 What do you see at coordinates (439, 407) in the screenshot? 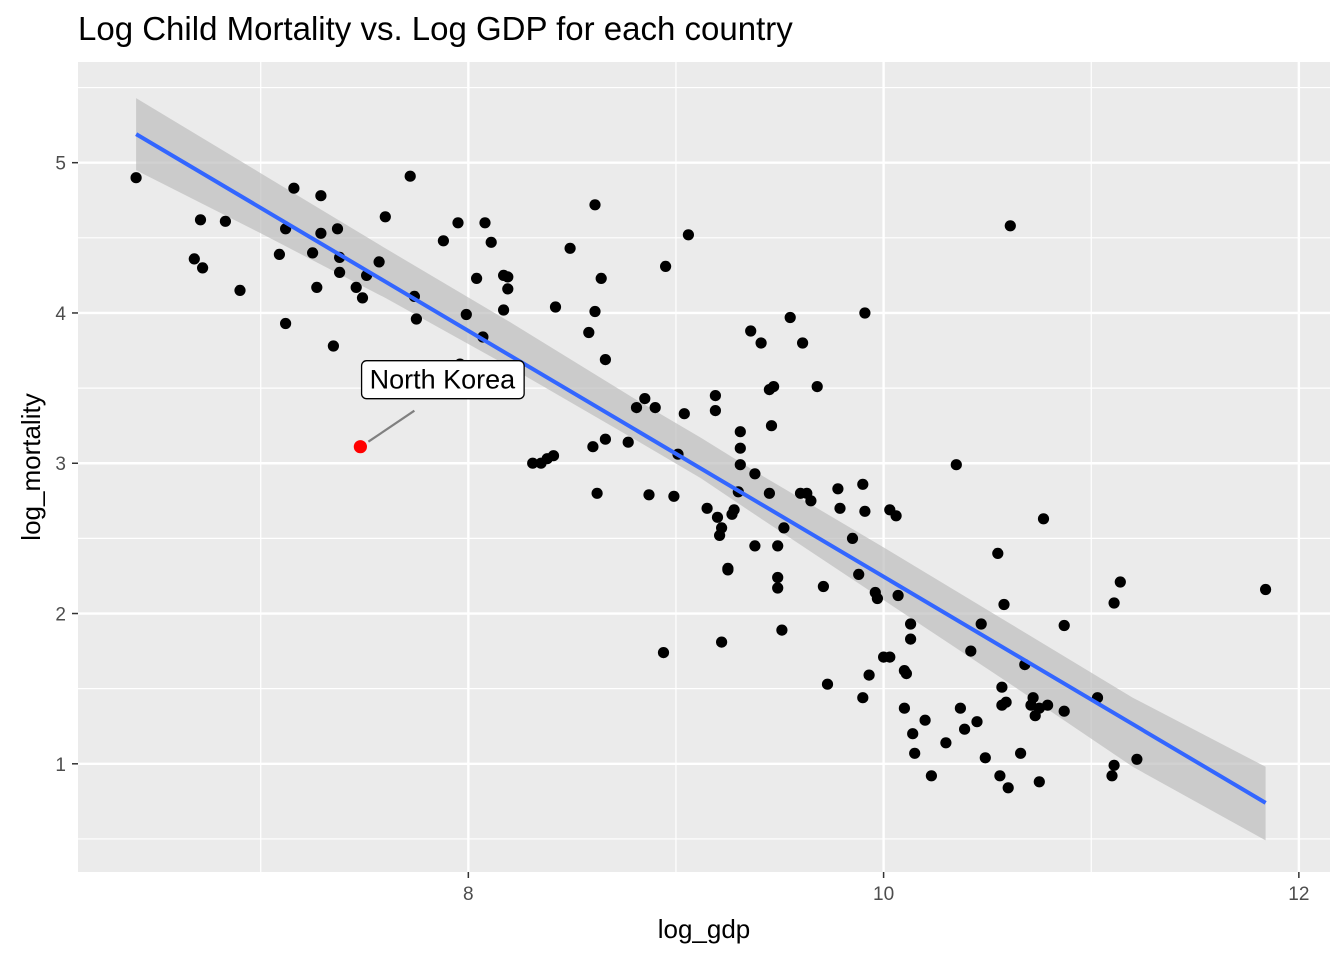
I see `annotation: North Korea` at bounding box center [439, 407].